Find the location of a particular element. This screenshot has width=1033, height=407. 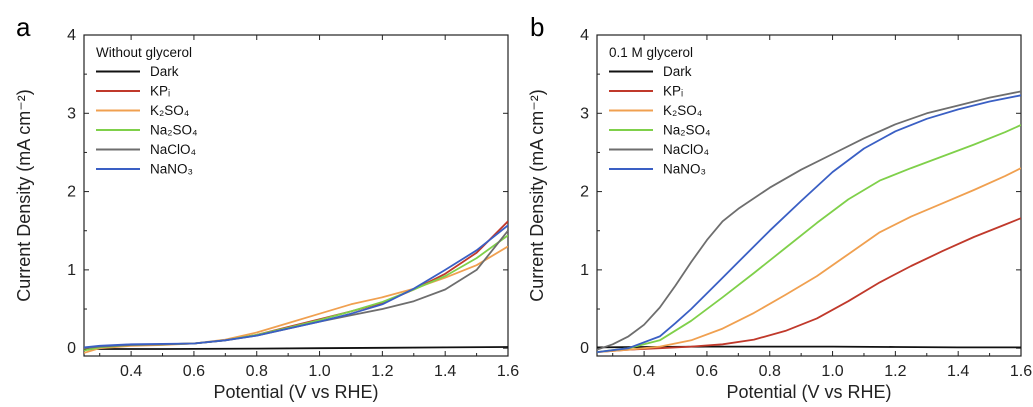

legend-title: Without glycerol is located at coordinates (144, 52).